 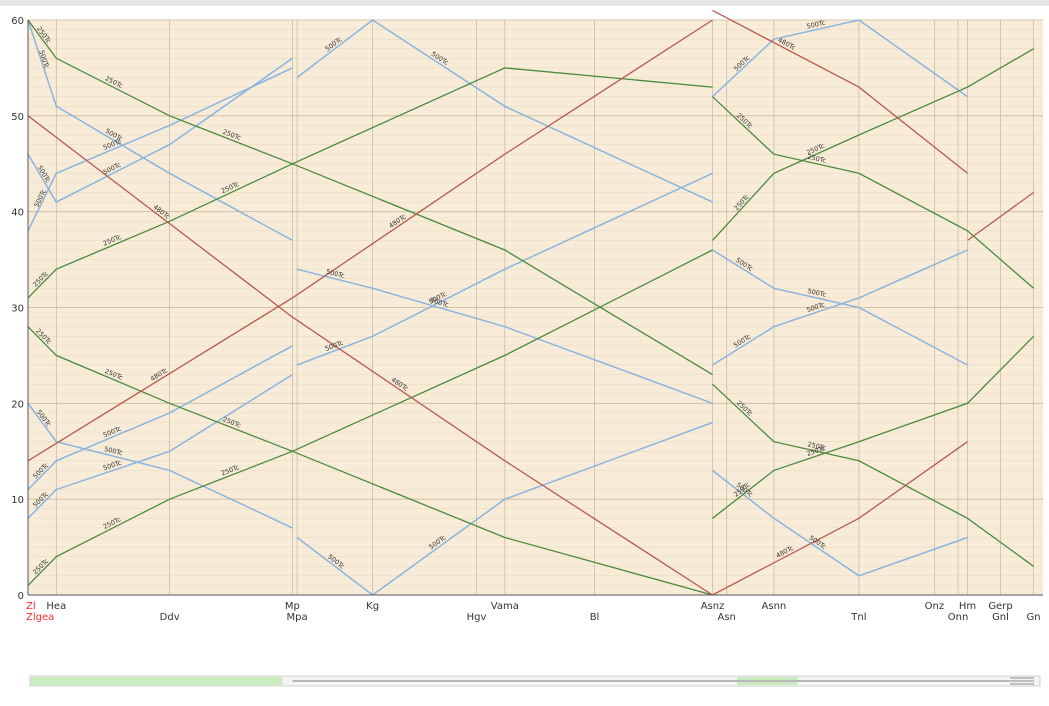 What do you see at coordinates (1000, 606) in the screenshot?
I see `station-label: Gerp` at bounding box center [1000, 606].